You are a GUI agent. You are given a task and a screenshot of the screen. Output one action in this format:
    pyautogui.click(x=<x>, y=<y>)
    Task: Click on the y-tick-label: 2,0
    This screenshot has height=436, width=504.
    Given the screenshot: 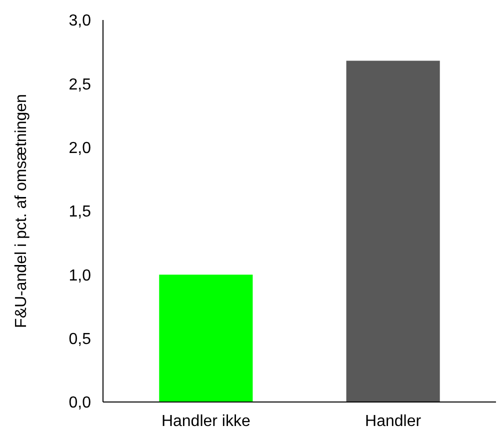 What is the action you would take?
    pyautogui.click(x=80, y=148)
    